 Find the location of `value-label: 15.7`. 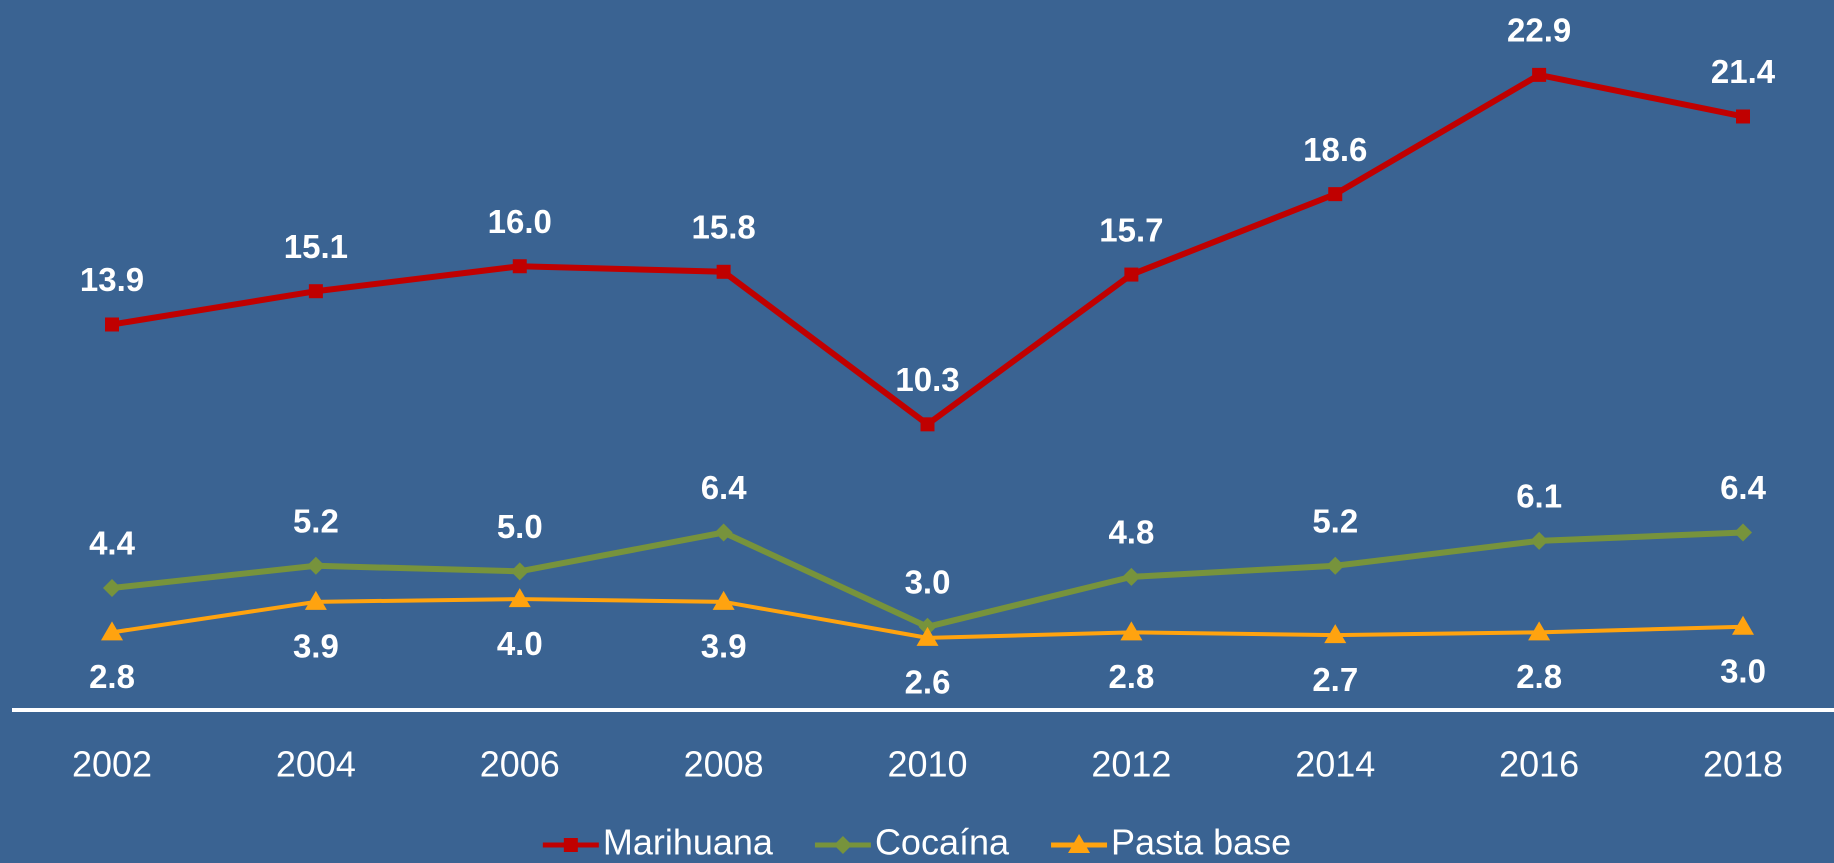

value-label: 15.7 is located at coordinates (1131, 229).